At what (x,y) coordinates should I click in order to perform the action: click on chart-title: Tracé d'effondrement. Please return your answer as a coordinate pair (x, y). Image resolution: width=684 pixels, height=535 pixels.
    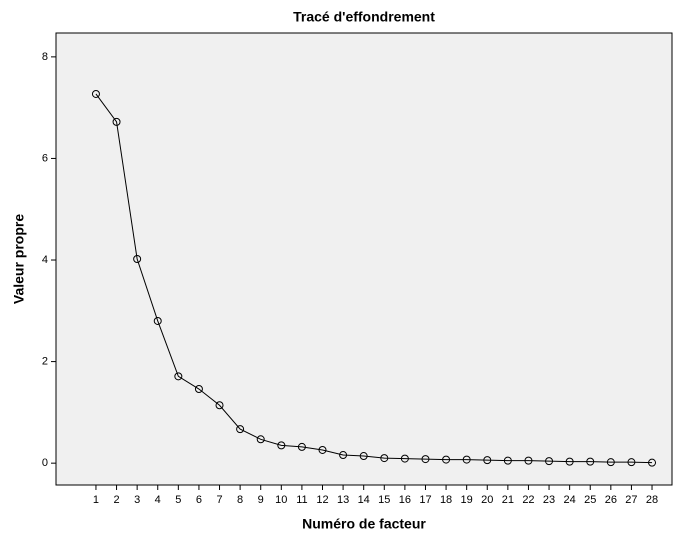
    Looking at the image, I should click on (364, 17).